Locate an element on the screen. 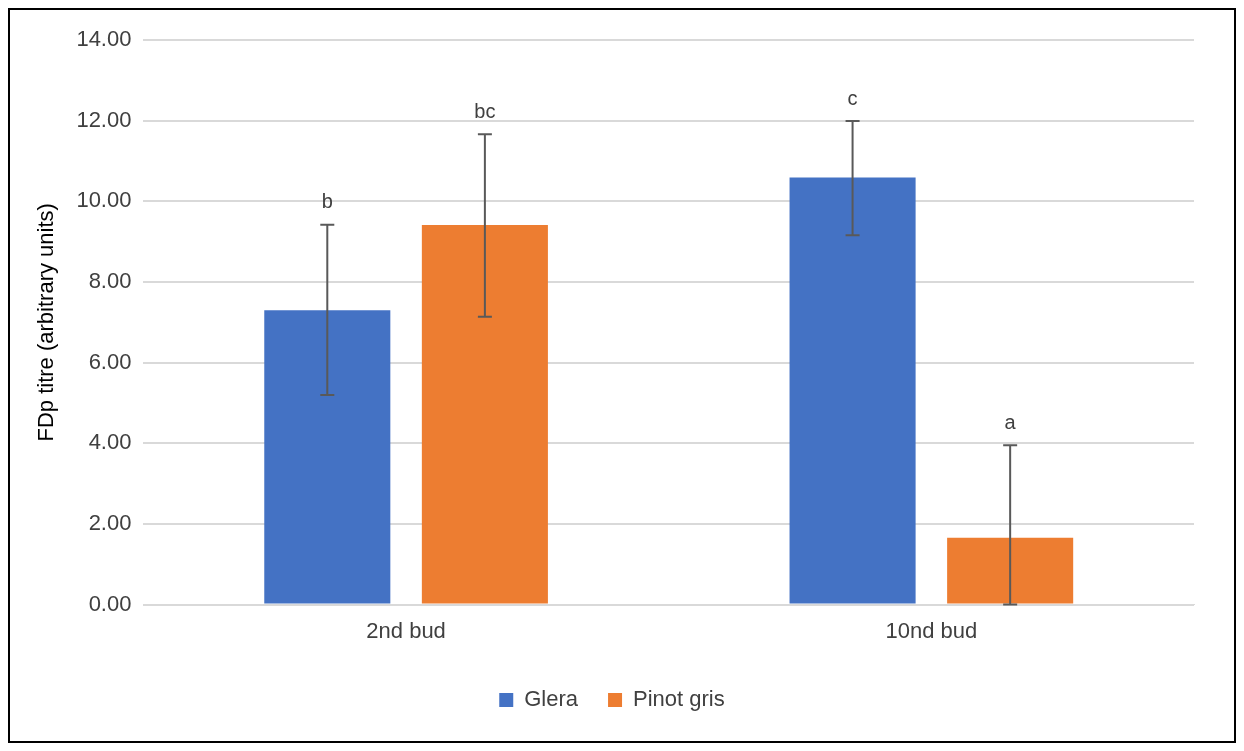 The width and height of the screenshot is (1244, 751). x-tick-label: 10nd bud is located at coordinates (931, 630).